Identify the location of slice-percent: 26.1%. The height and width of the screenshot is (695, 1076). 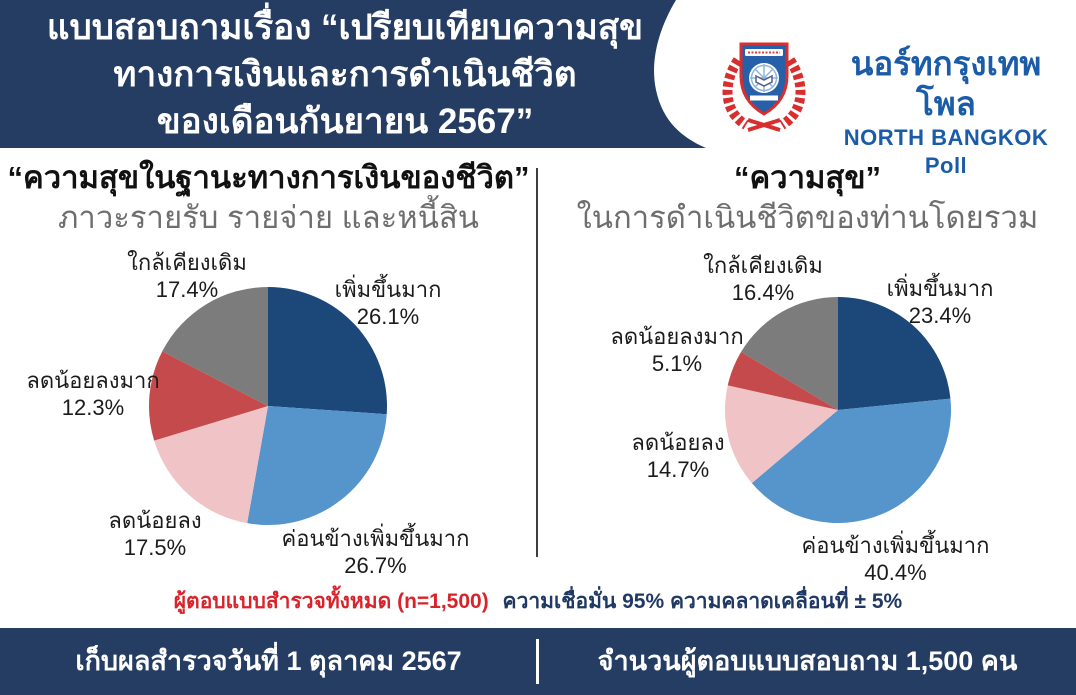
(388, 316).